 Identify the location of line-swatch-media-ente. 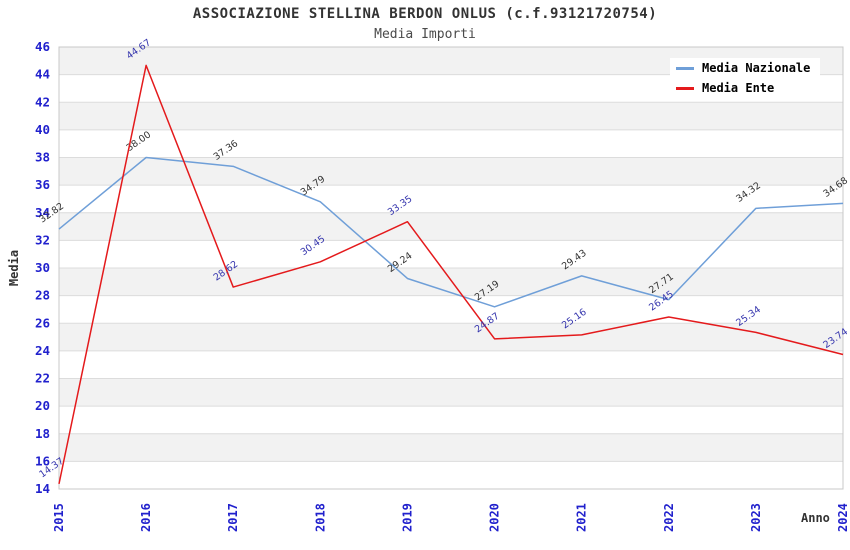
(685, 88).